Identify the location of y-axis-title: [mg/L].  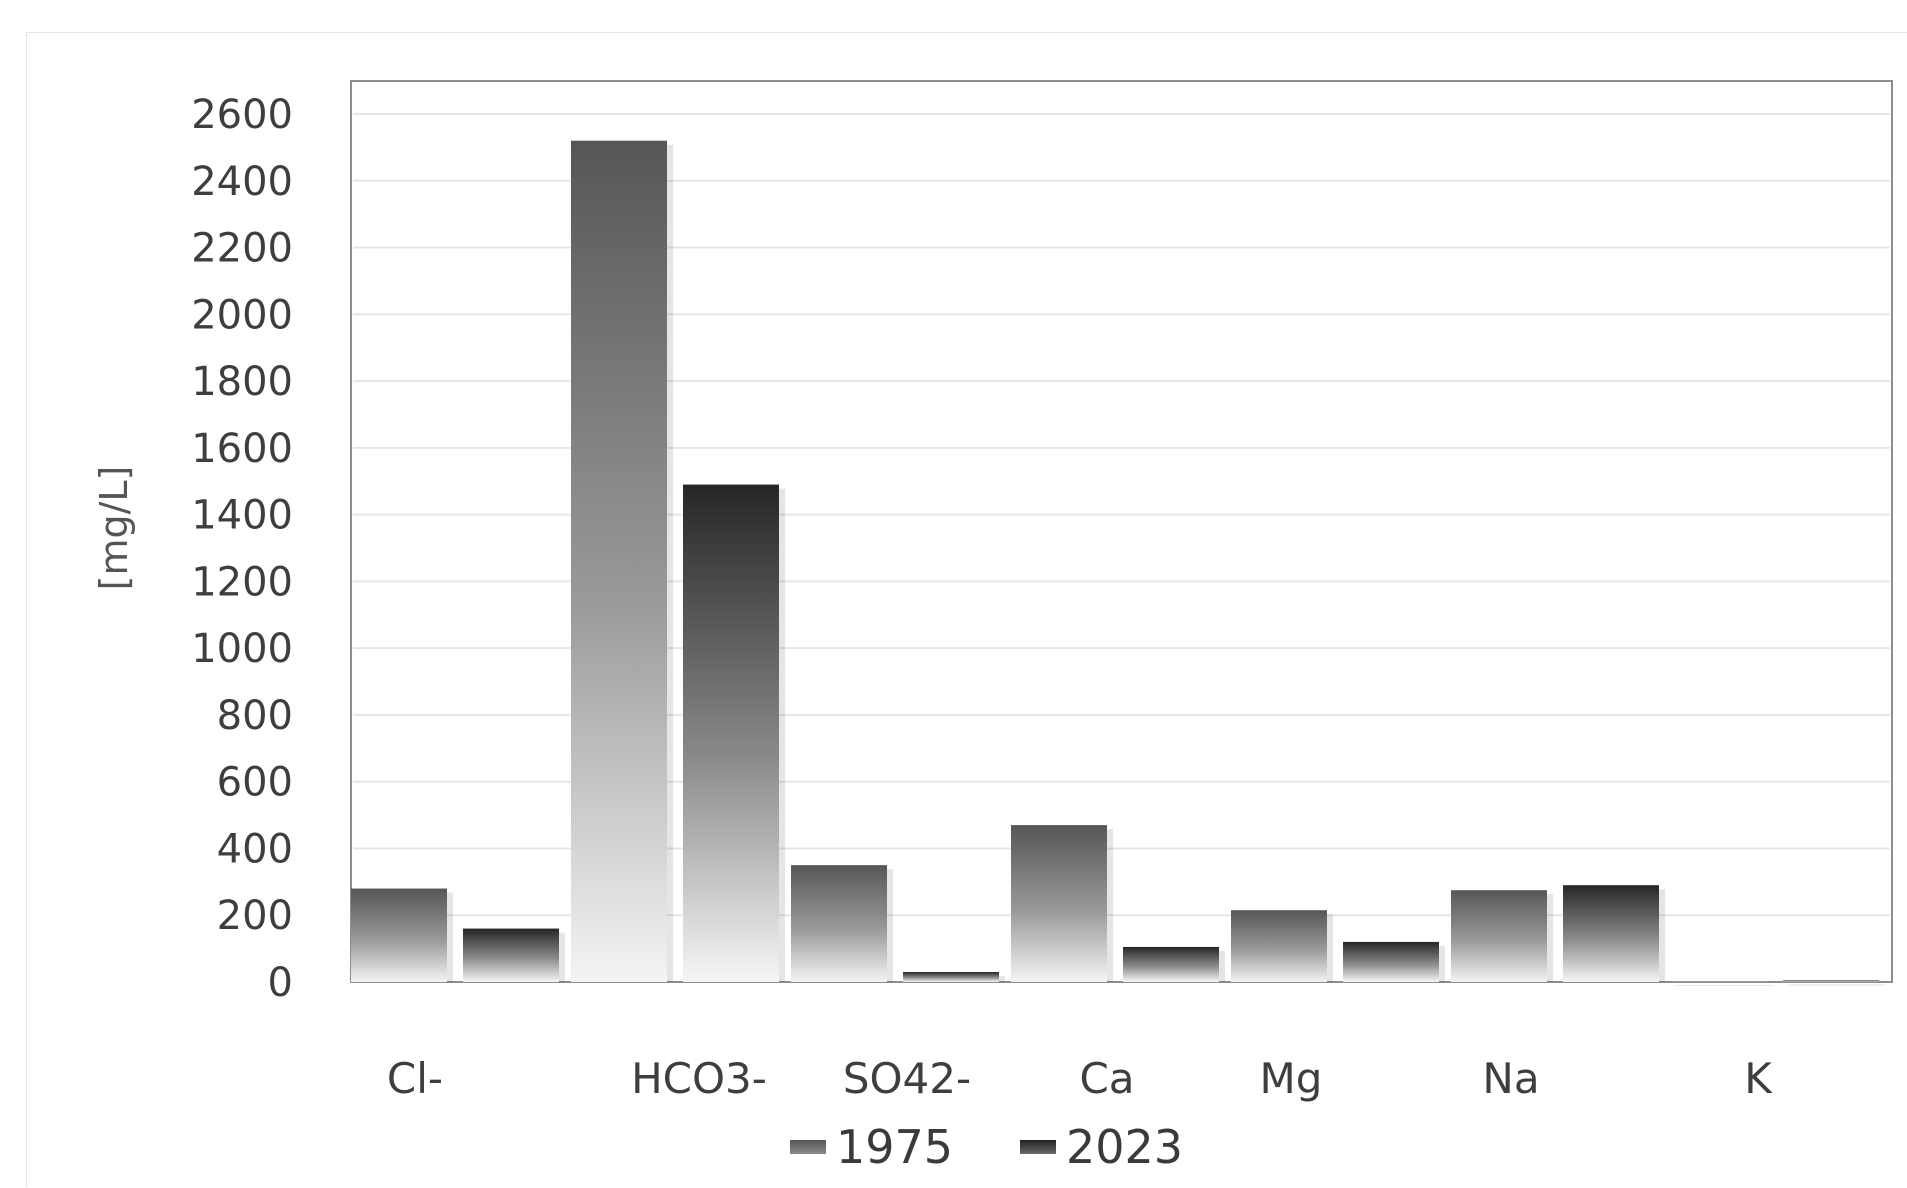
(114, 528).